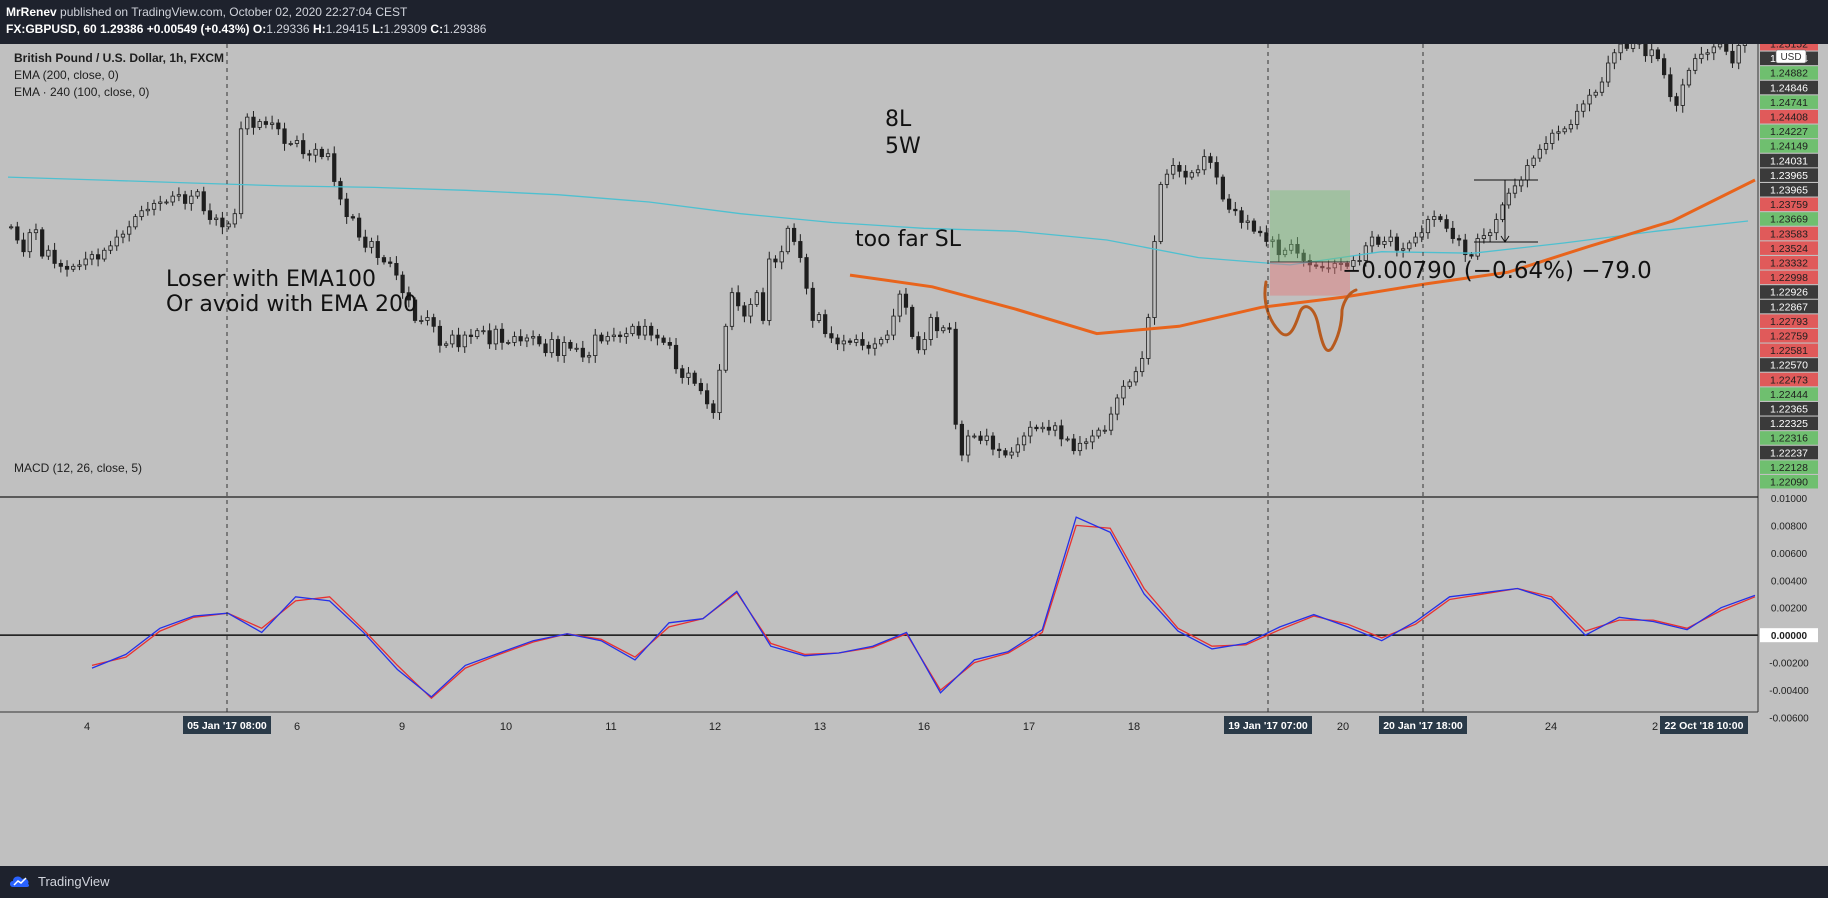  I want to click on price-axis-label: 1.23965, so click(1789, 175).